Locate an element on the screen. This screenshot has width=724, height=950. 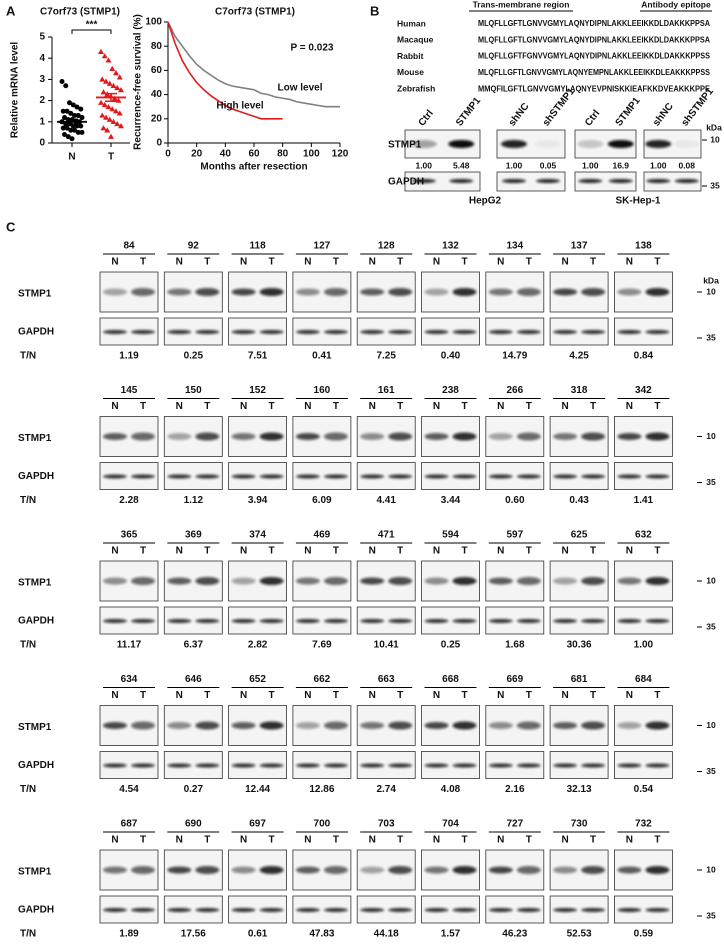
cell-line: HepG2 is located at coordinates (485, 201).